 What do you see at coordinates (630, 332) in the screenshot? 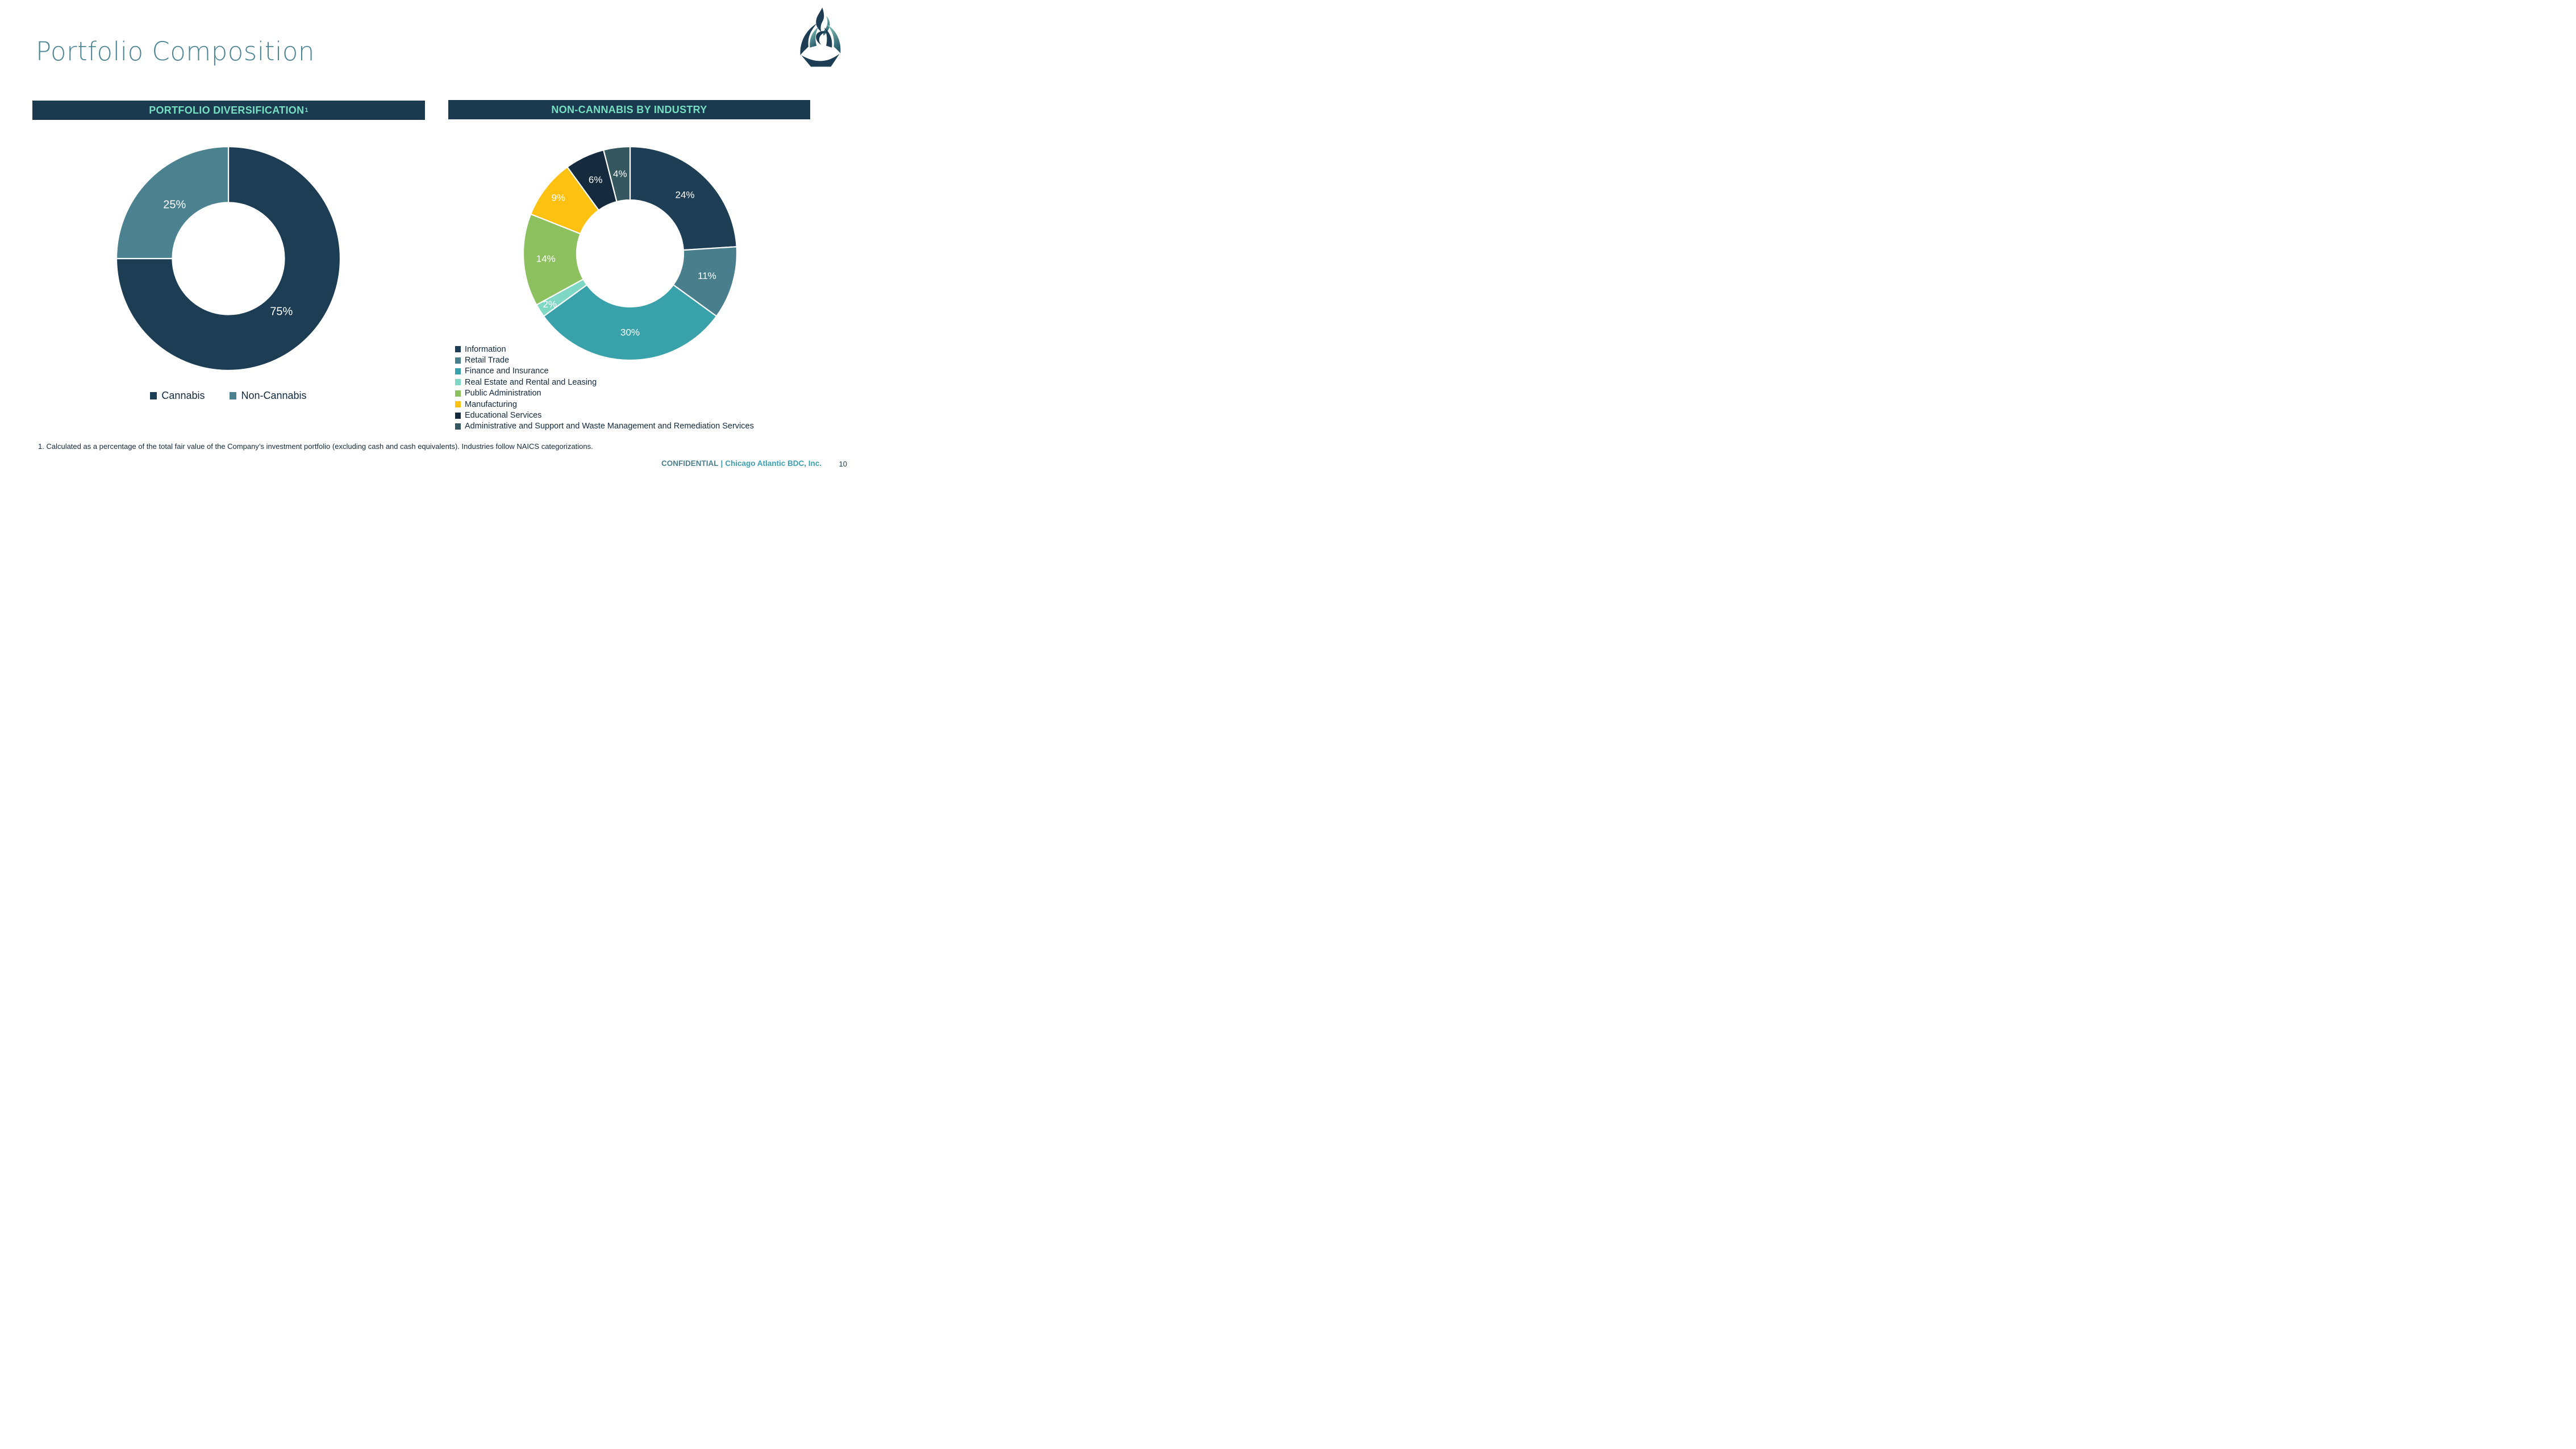
I see `slice-label-finance-and-insurance: 30%` at bounding box center [630, 332].